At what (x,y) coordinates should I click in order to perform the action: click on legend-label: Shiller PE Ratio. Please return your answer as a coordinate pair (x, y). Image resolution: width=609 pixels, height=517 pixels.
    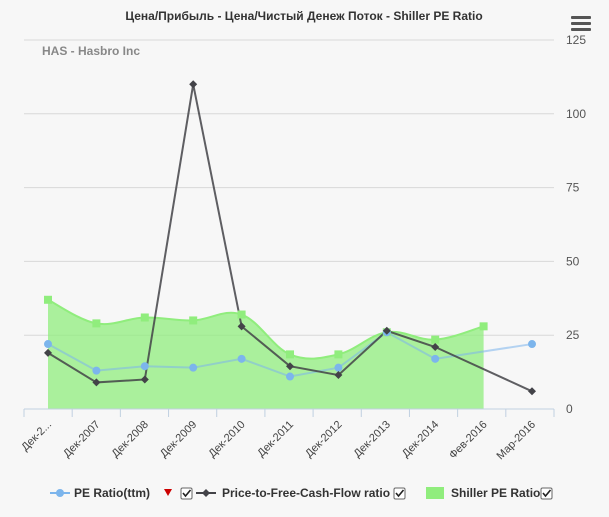
    Looking at the image, I should click on (495, 493).